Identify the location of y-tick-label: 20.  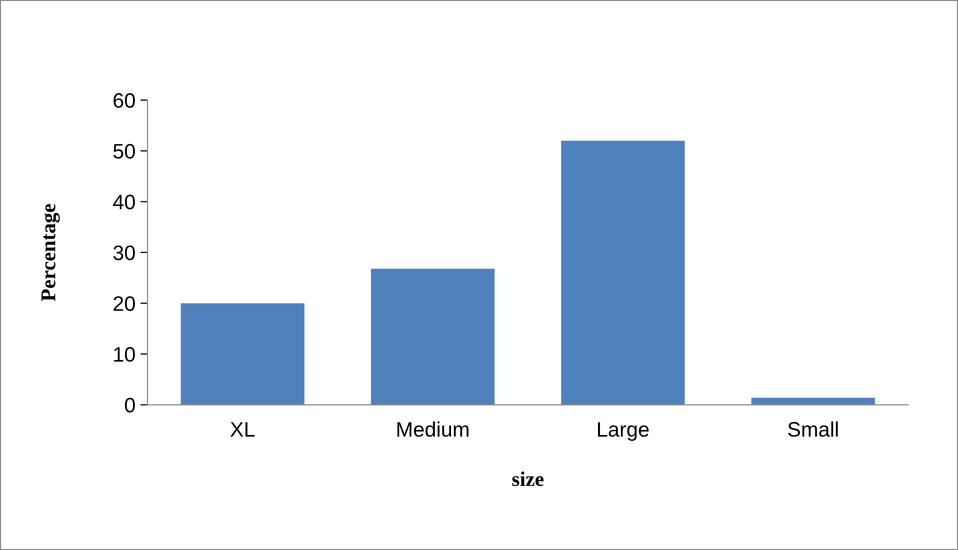
(124, 303).